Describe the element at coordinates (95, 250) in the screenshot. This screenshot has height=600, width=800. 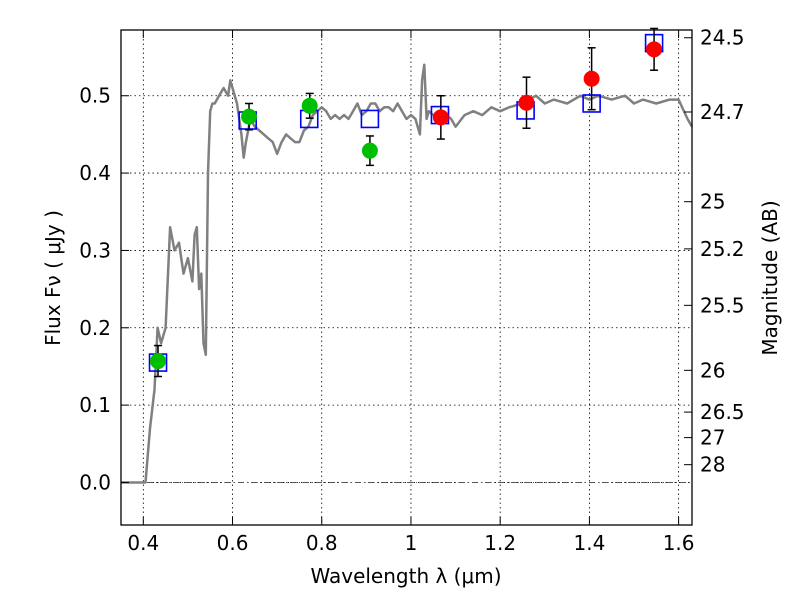
I see `y-tick-label: 0.3` at that location.